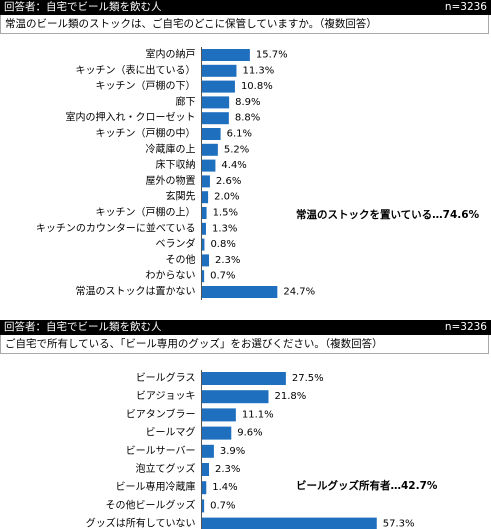 The image size is (491, 529). What do you see at coordinates (171, 54) in the screenshot?
I see `category-label: 室内の納戸` at bounding box center [171, 54].